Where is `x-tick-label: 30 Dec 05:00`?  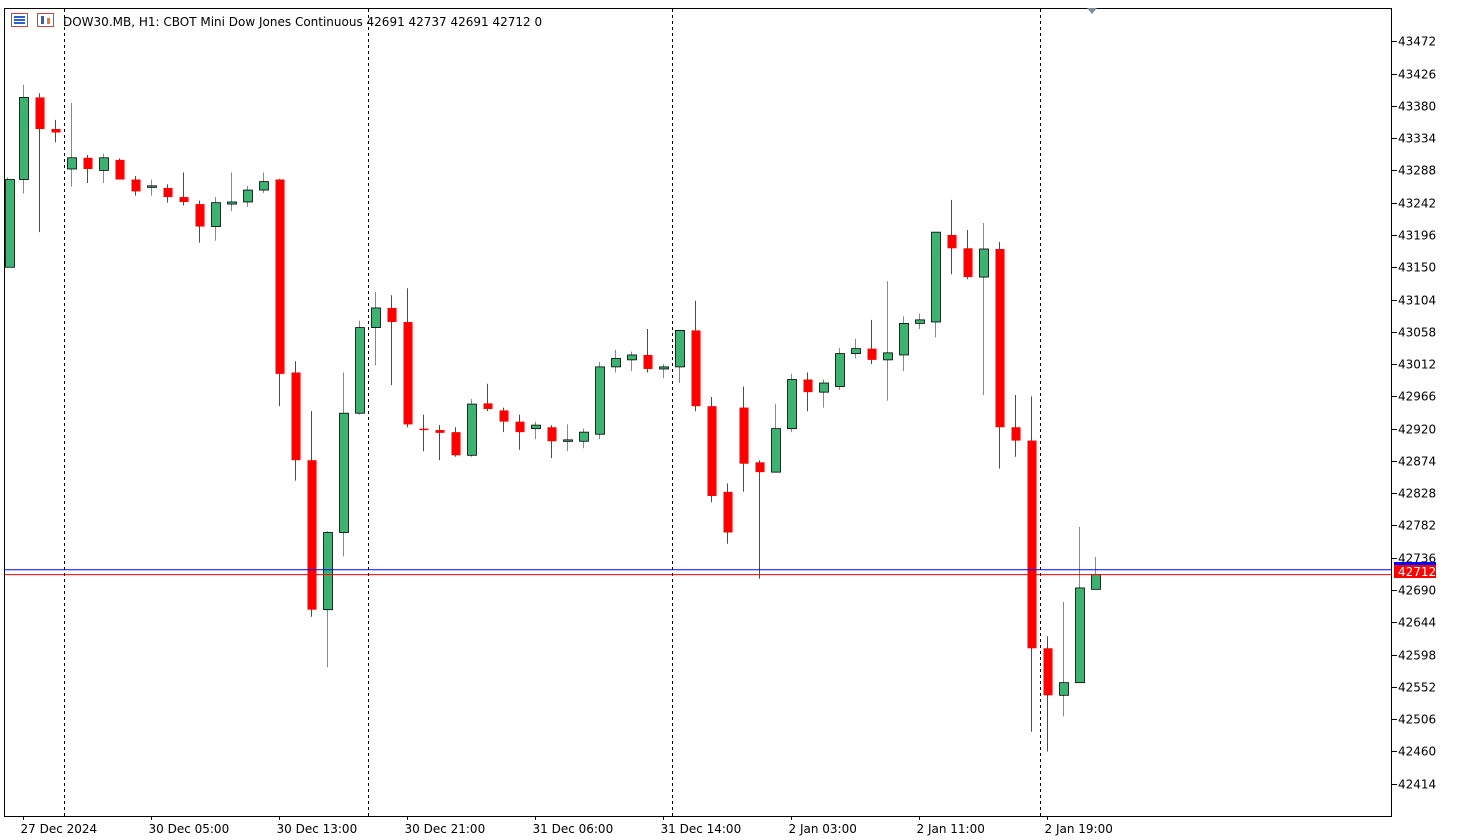
x-tick-label: 30 Dec 05:00 is located at coordinates (189, 829).